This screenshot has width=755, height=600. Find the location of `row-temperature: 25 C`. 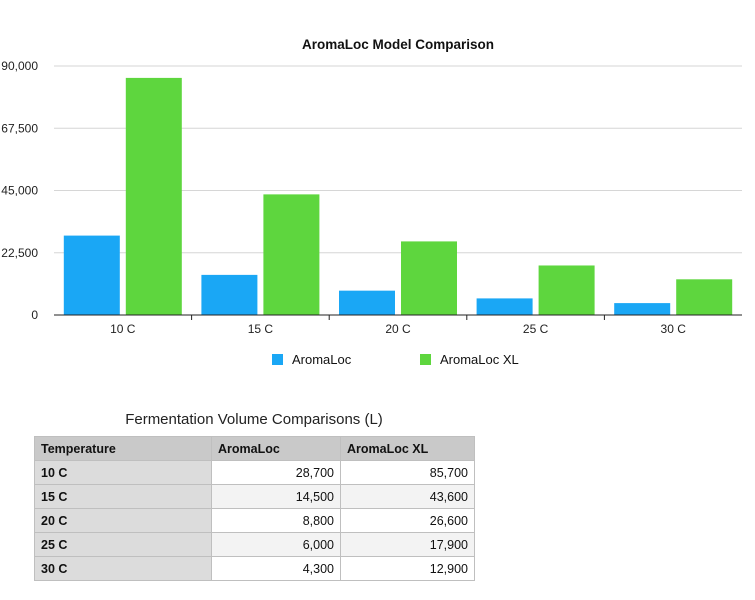

row-temperature: 25 C is located at coordinates (123, 544).